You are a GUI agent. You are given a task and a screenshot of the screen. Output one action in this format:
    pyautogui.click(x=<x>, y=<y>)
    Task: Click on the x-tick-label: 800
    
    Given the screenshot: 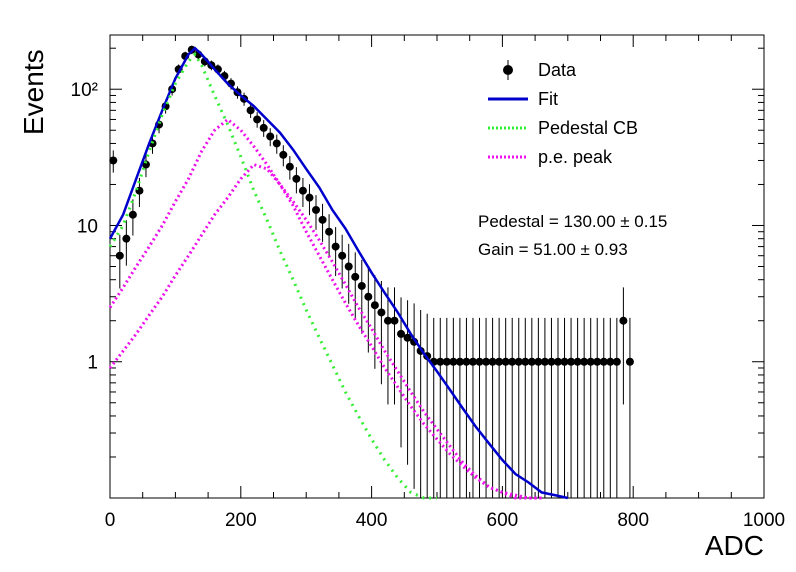 What is the action you would take?
    pyautogui.click(x=633, y=520)
    